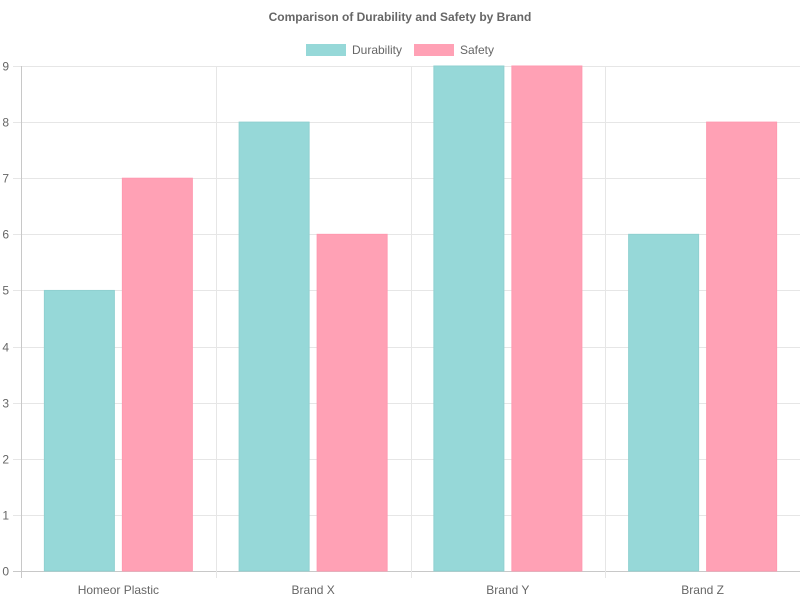 The height and width of the screenshot is (605, 800). What do you see at coordinates (274, 346) in the screenshot?
I see `bar-durability-brand-x` at bounding box center [274, 346].